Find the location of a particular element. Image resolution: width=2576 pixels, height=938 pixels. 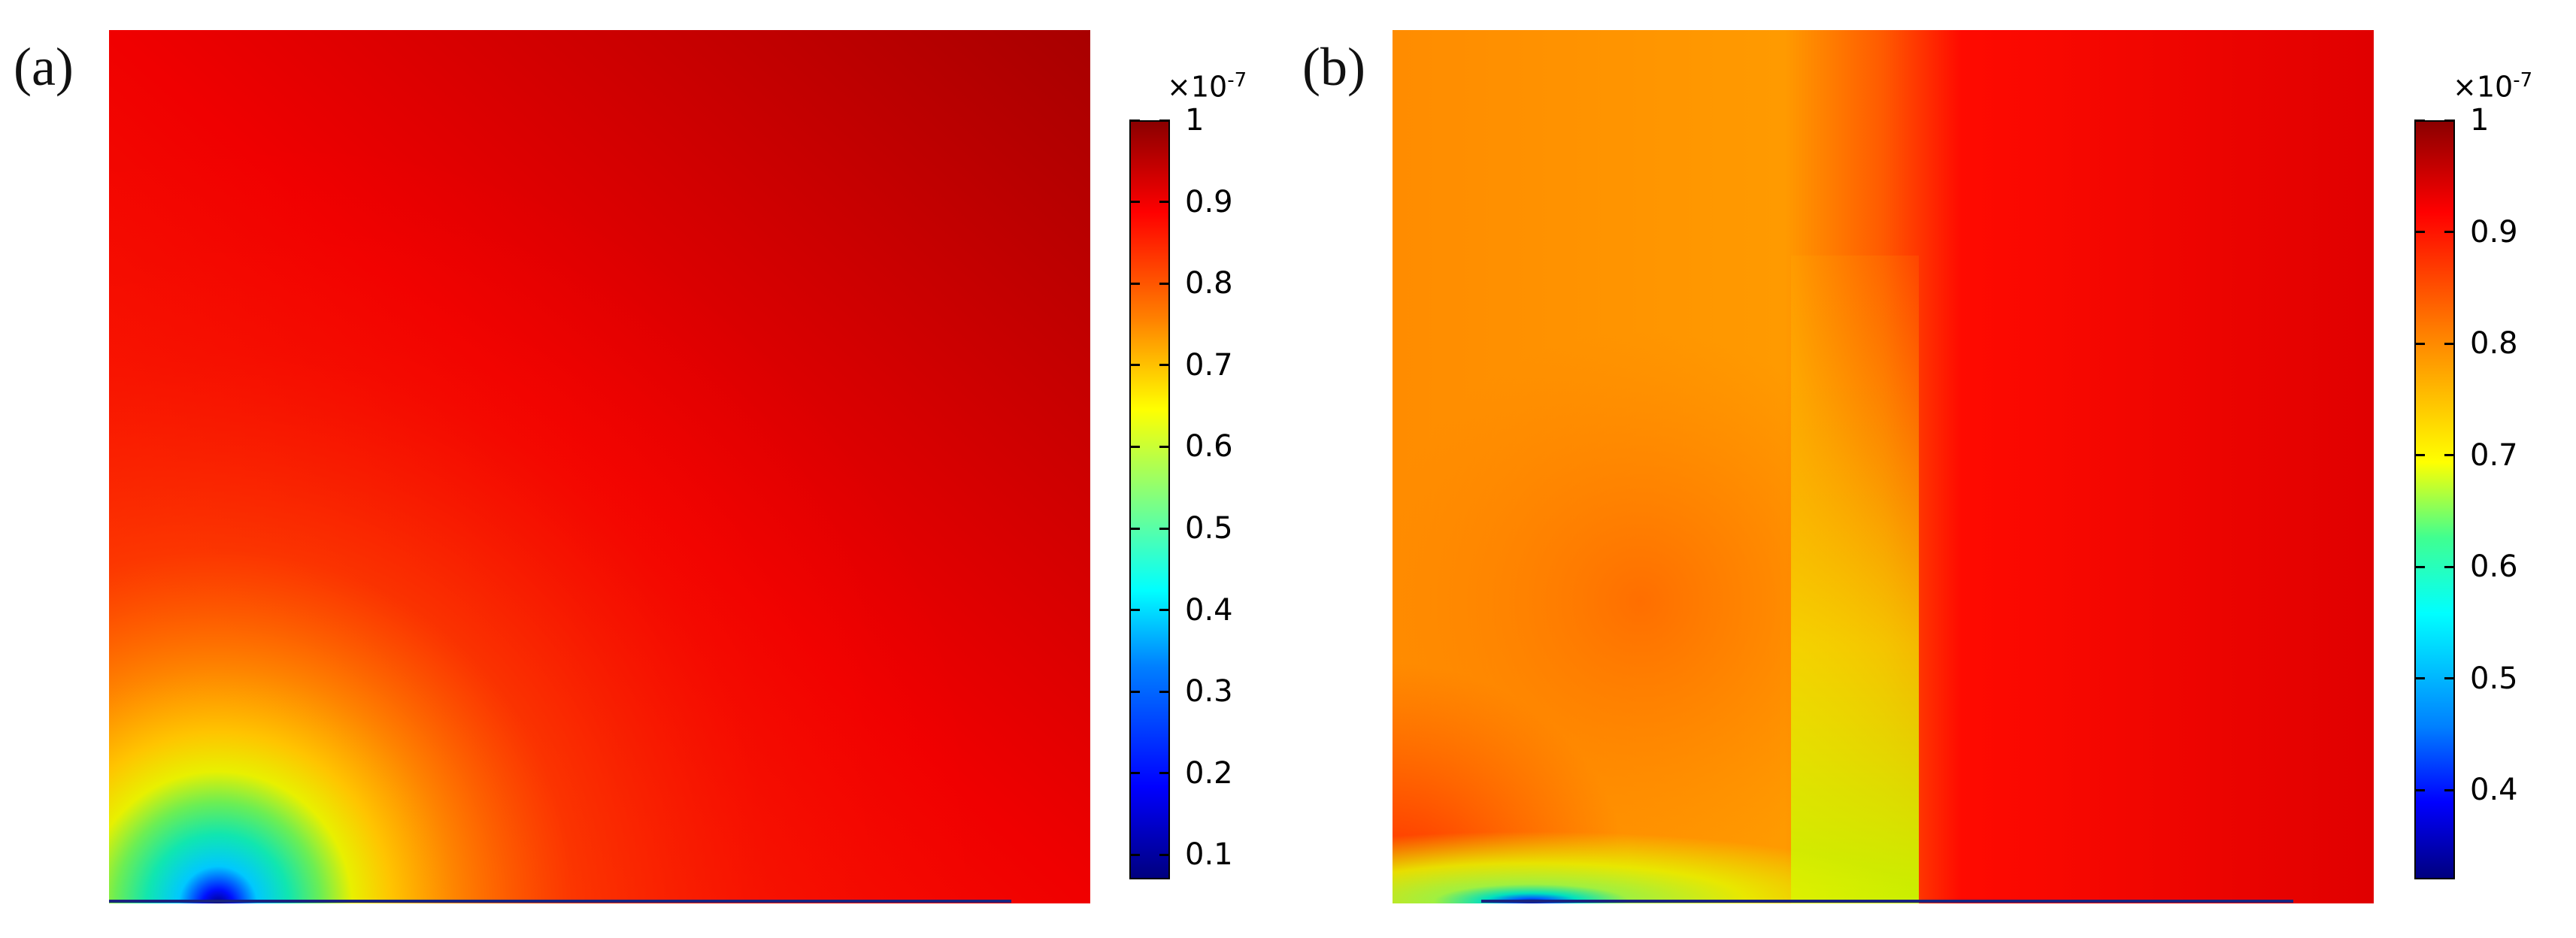

panel-b-colorbar-multiplier: ×10-7 is located at coordinates (2493, 86).